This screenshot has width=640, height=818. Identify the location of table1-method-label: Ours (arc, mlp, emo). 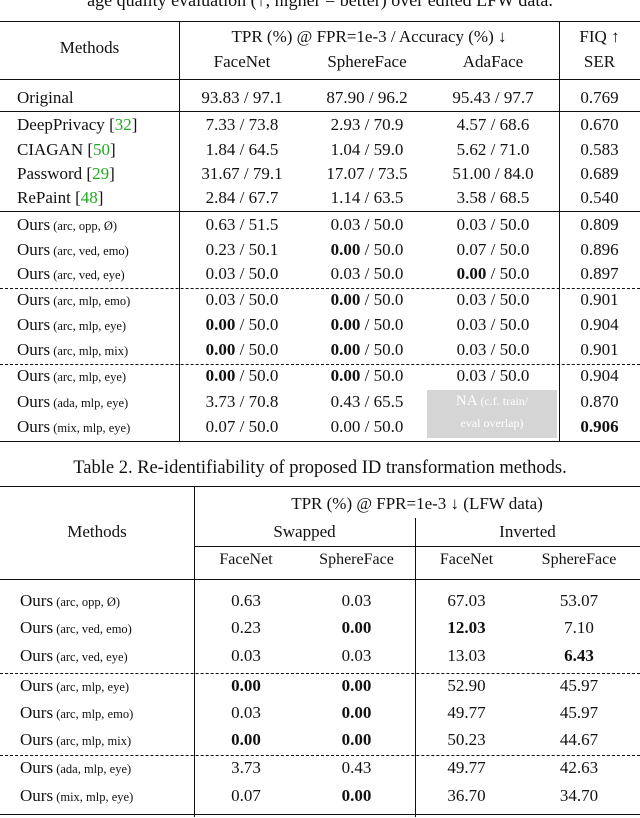
(73, 300).